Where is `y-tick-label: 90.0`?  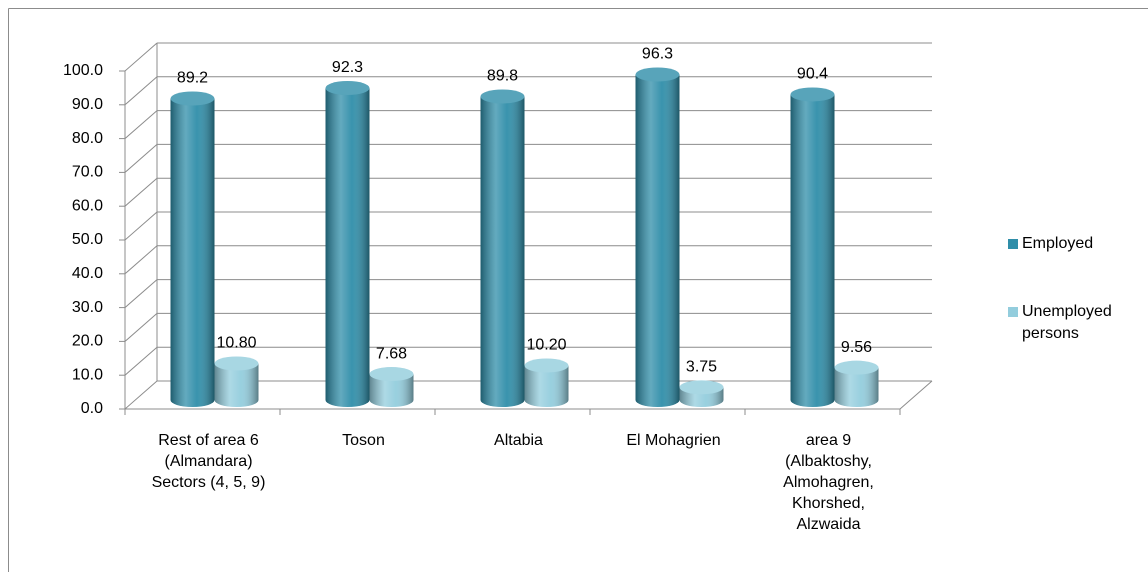 y-tick-label: 90.0 is located at coordinates (87, 104).